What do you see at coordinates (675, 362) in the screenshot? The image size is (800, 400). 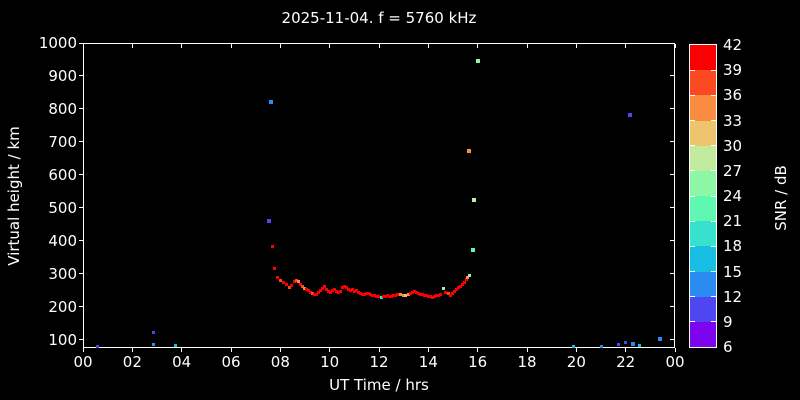 I see `x-tick-label: 00` at bounding box center [675, 362].